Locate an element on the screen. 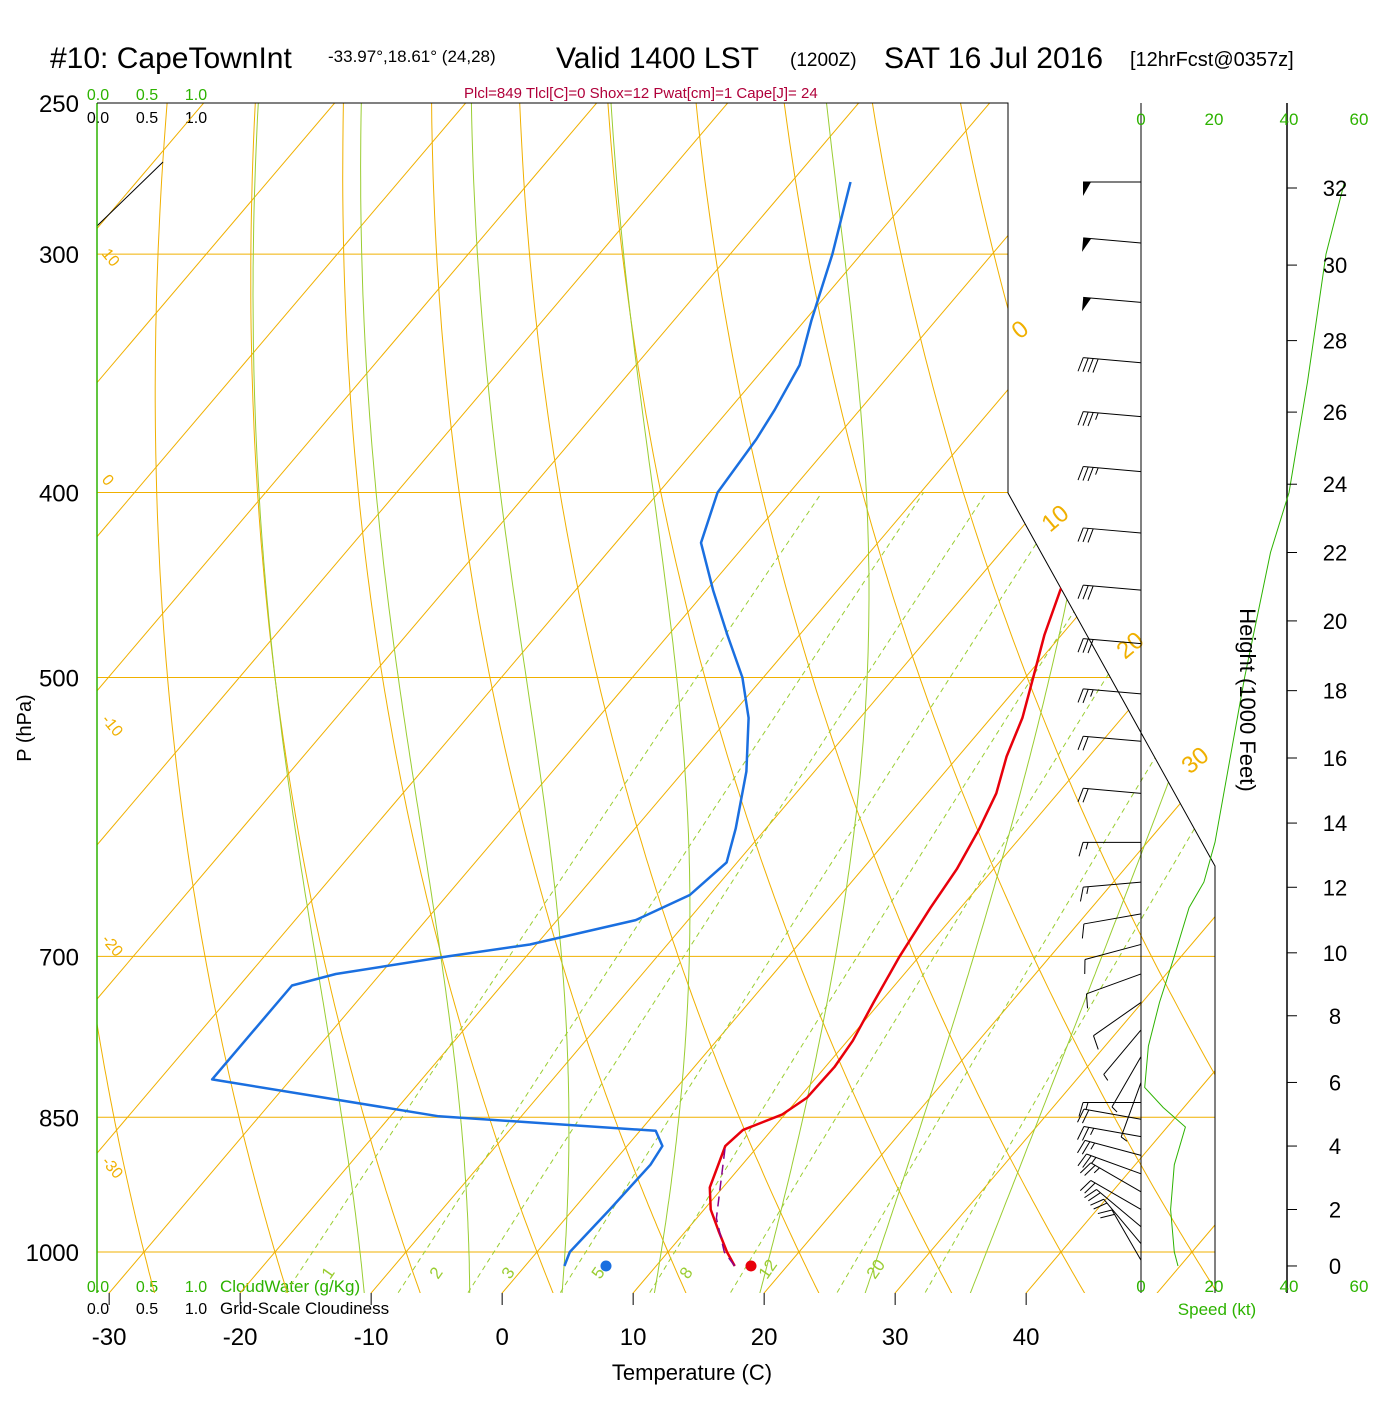 This screenshot has height=1405, width=1400. pressure-tick-label: 700 is located at coordinates (59, 957).